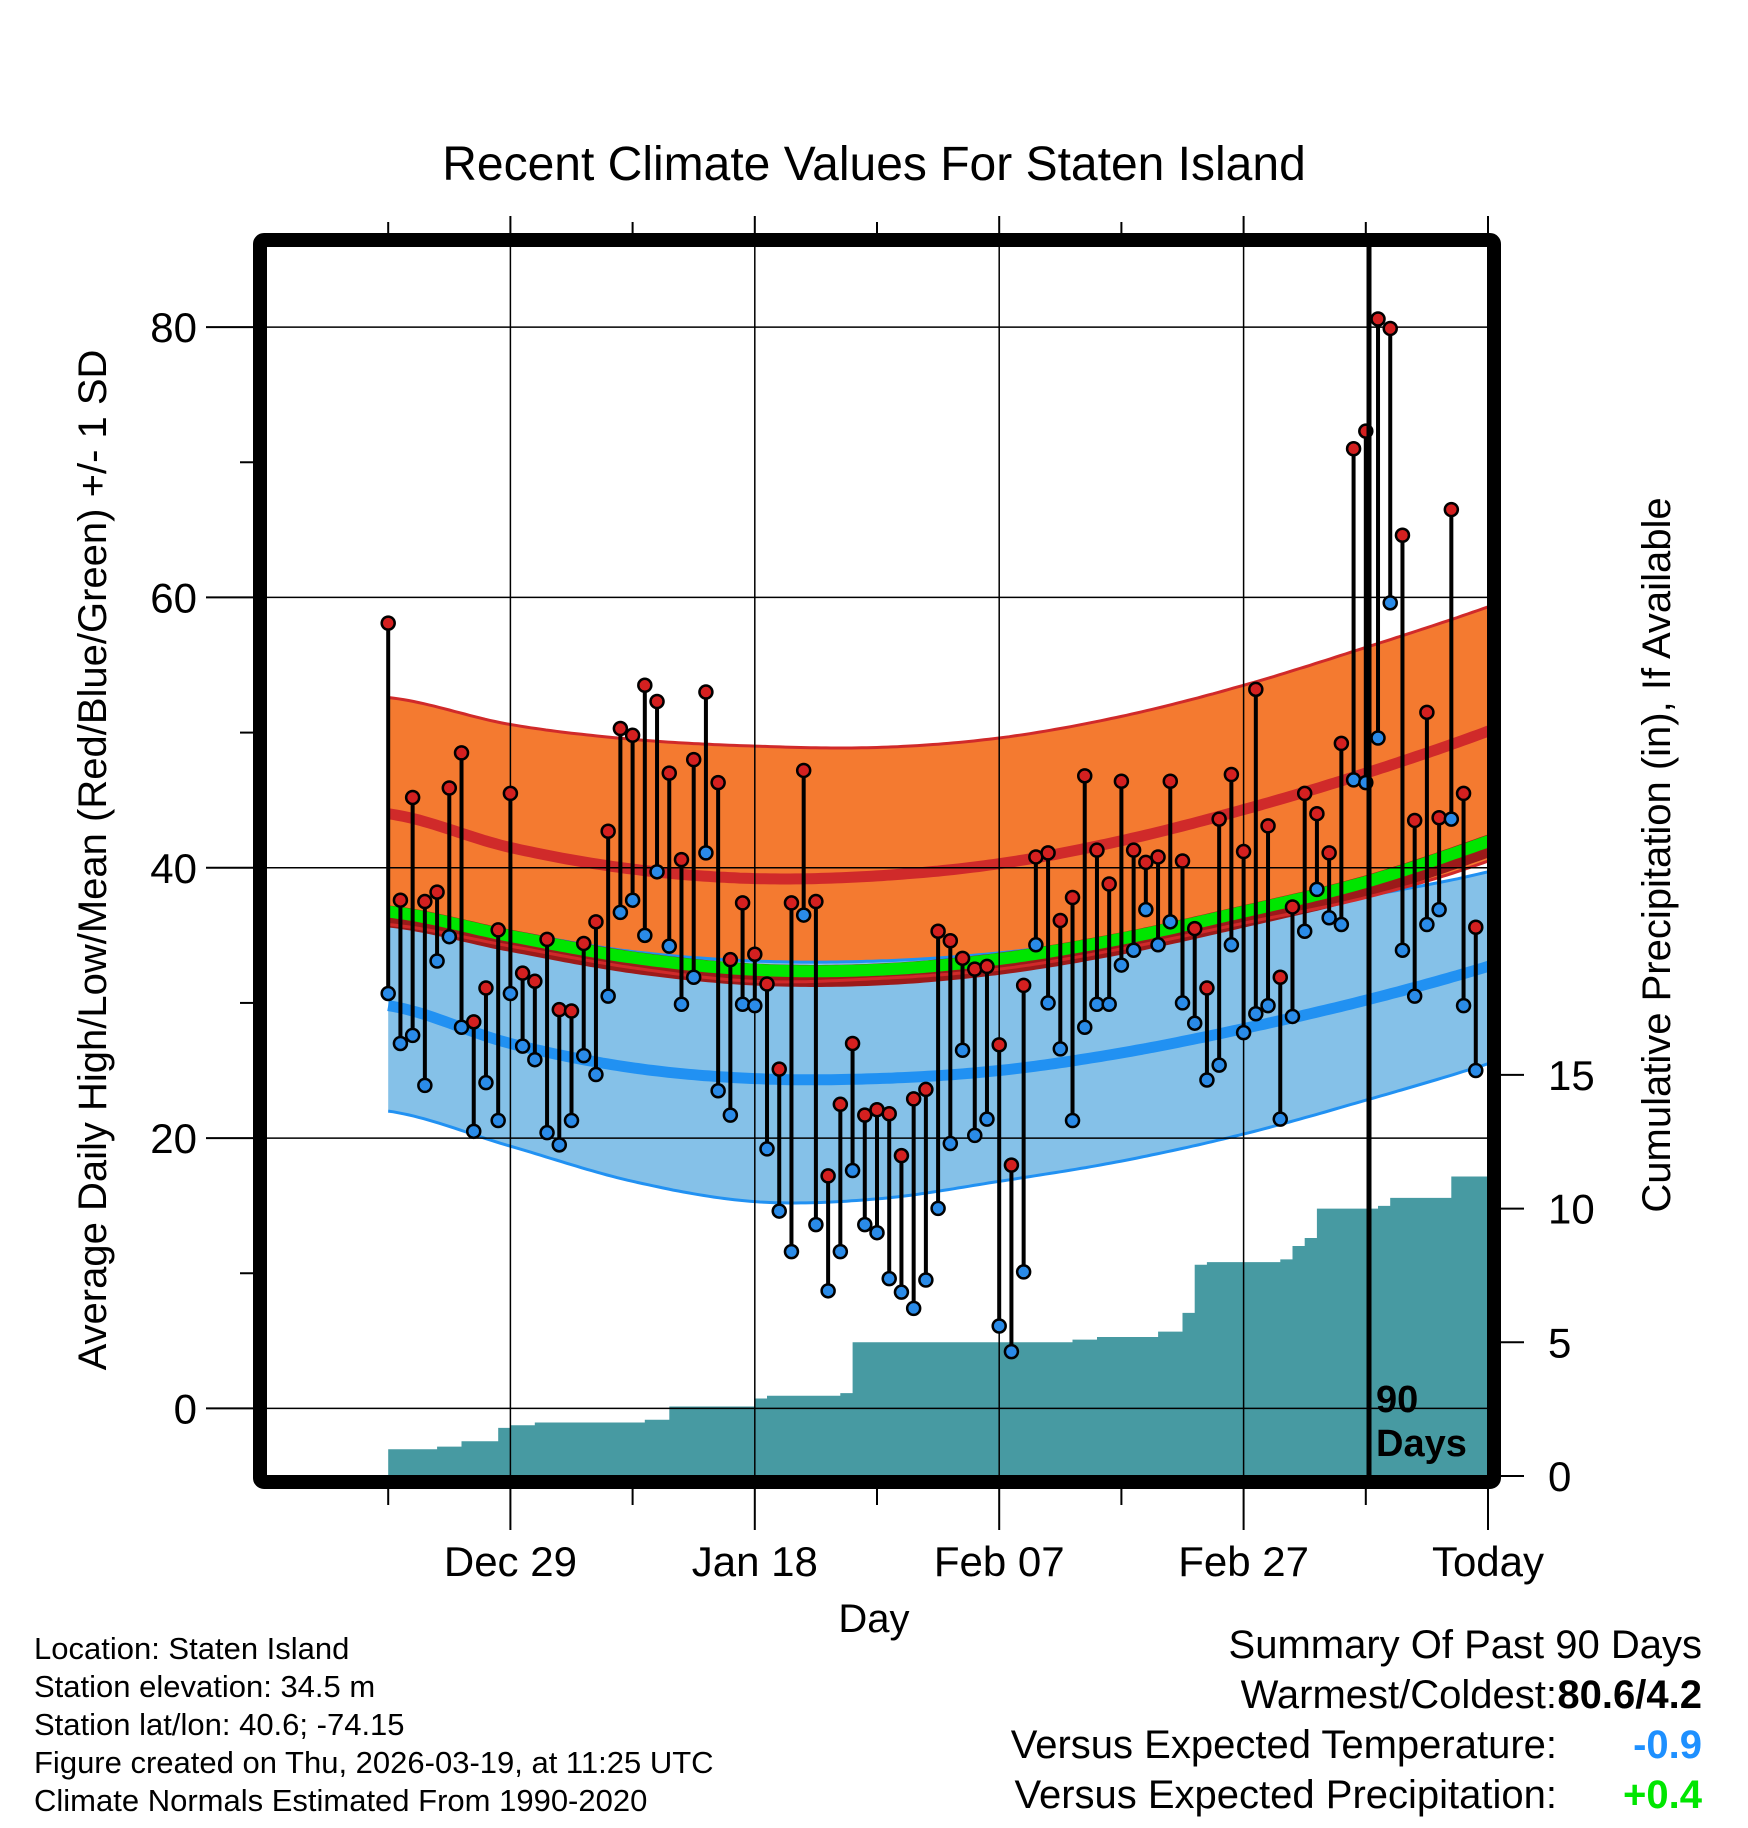 The width and height of the screenshot is (1748, 1828). What do you see at coordinates (755, 1561) in the screenshot?
I see `x-tick-label: Jan 18` at bounding box center [755, 1561].